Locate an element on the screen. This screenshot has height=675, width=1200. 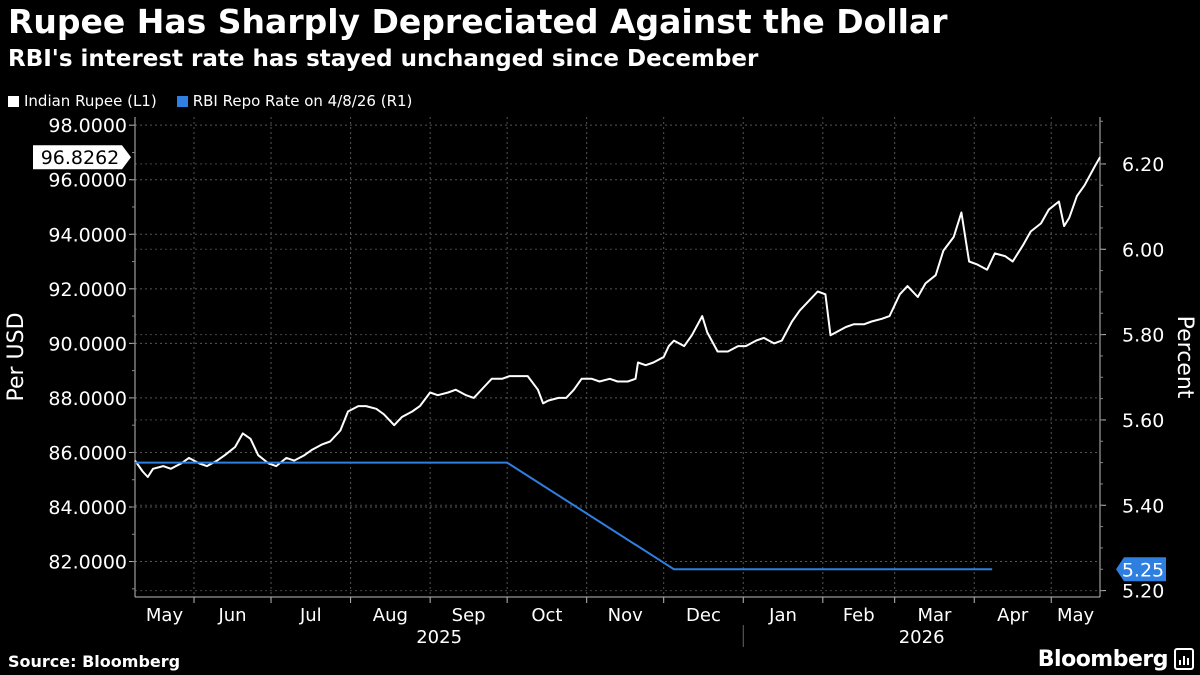
left-tick-label: 86.0000 is located at coordinates (87, 453).